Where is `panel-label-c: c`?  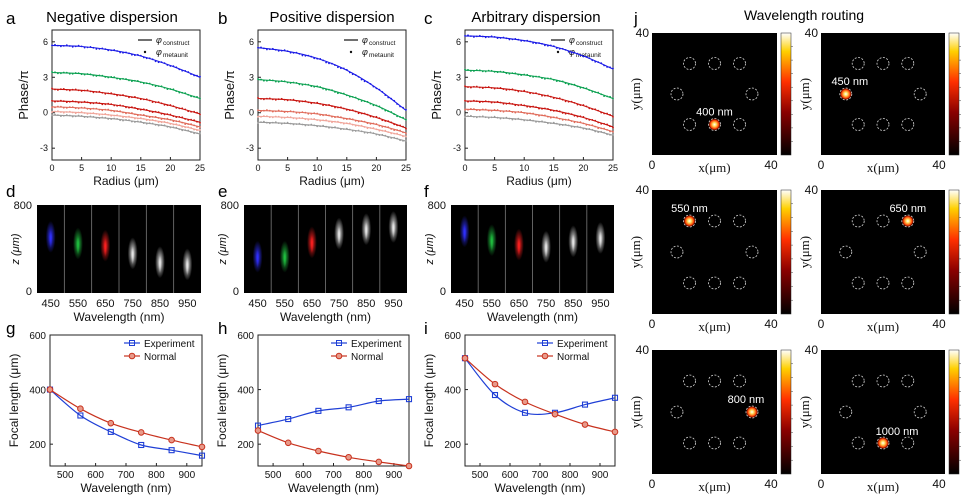
panel-label-c: c is located at coordinates (428, 18).